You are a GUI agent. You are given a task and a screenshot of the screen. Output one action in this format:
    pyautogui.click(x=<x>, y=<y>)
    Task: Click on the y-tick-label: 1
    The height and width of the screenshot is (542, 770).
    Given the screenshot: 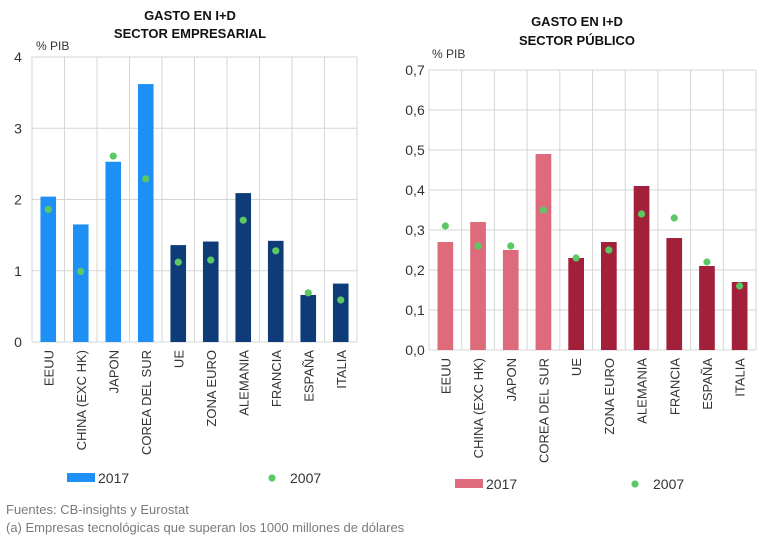 What is the action you would take?
    pyautogui.click(x=18, y=271)
    